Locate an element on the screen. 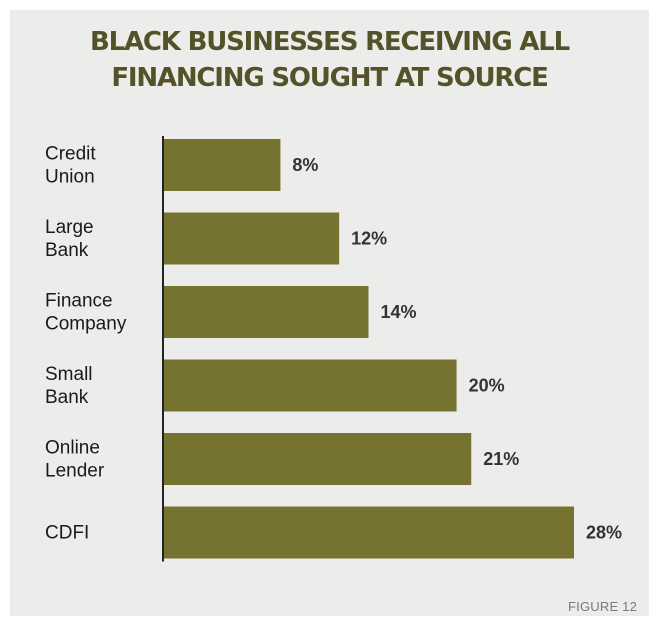 This screenshot has height=625, width=656. category-label: Large Bank is located at coordinates (69, 239).